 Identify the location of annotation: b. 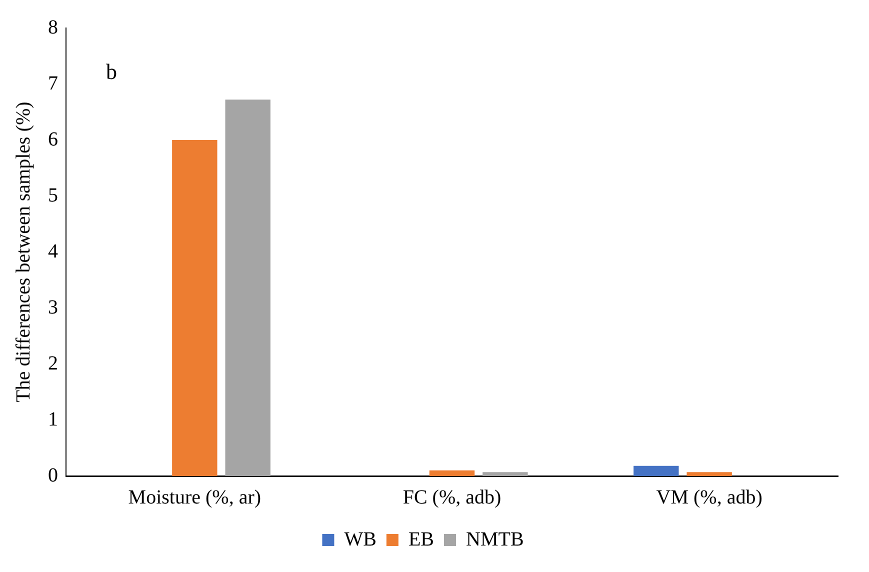
(111, 71).